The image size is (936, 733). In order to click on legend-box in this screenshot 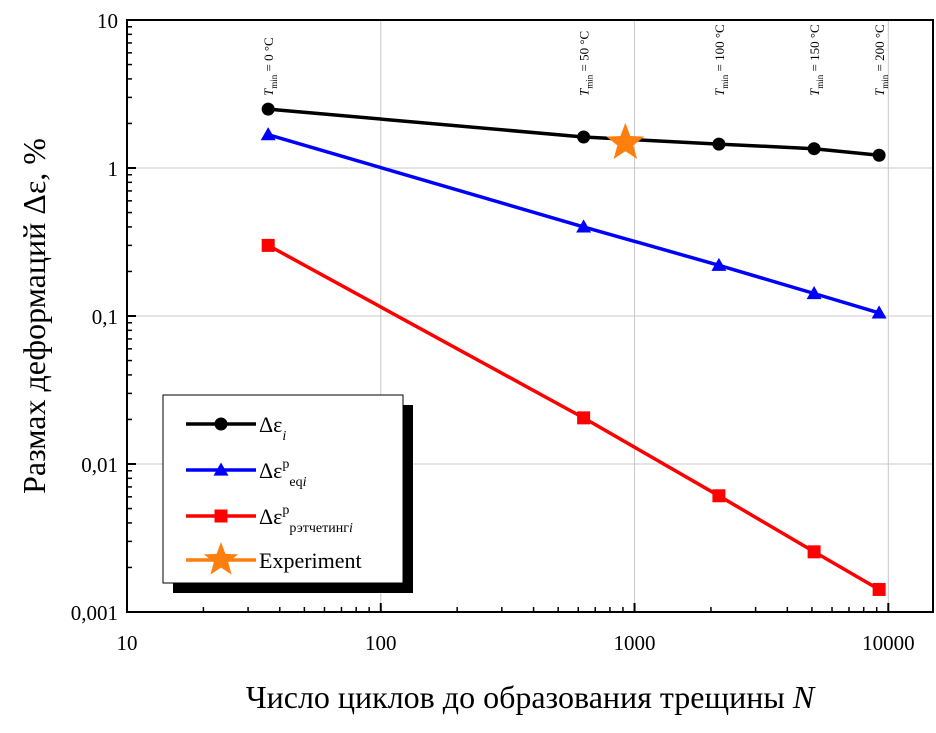, I will do `click(283, 489)`.